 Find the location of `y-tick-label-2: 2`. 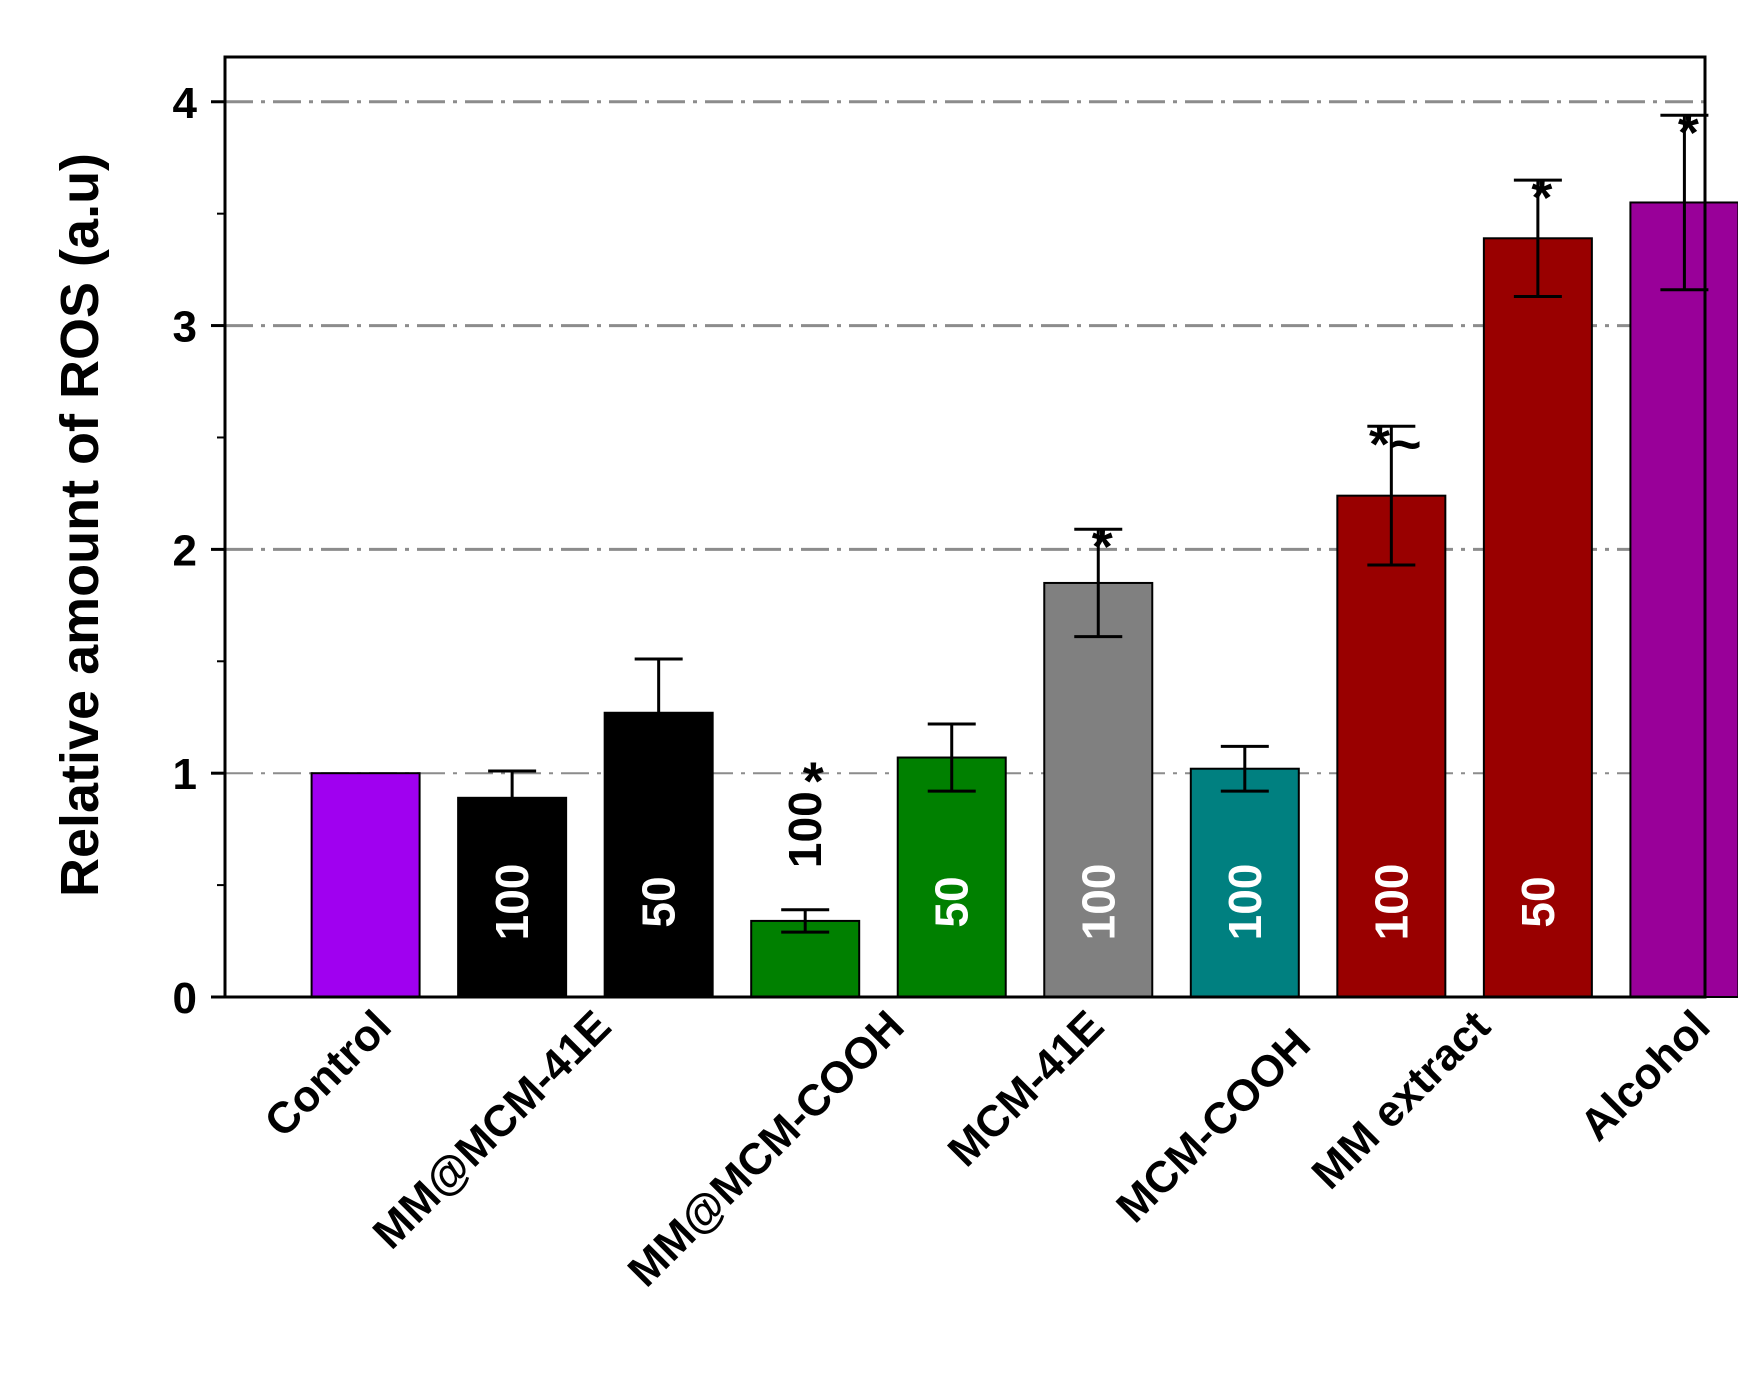

y-tick-label-2: 2 is located at coordinates (185, 550).